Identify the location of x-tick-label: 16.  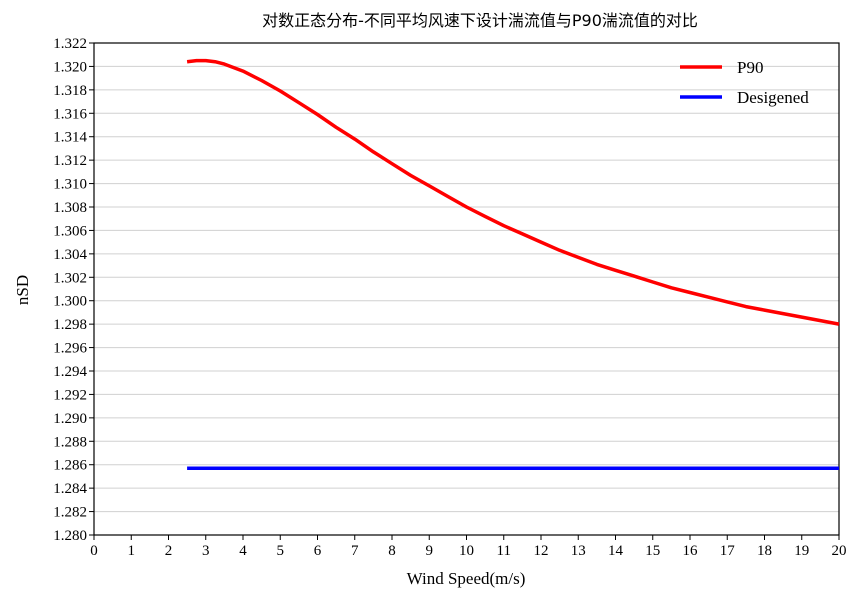
(691, 551).